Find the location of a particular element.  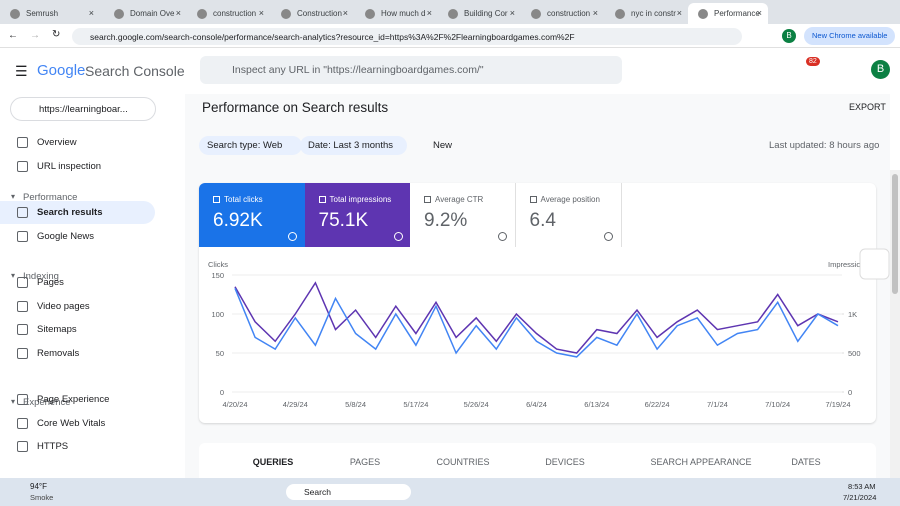

nav-item: Pages is located at coordinates (77, 282).